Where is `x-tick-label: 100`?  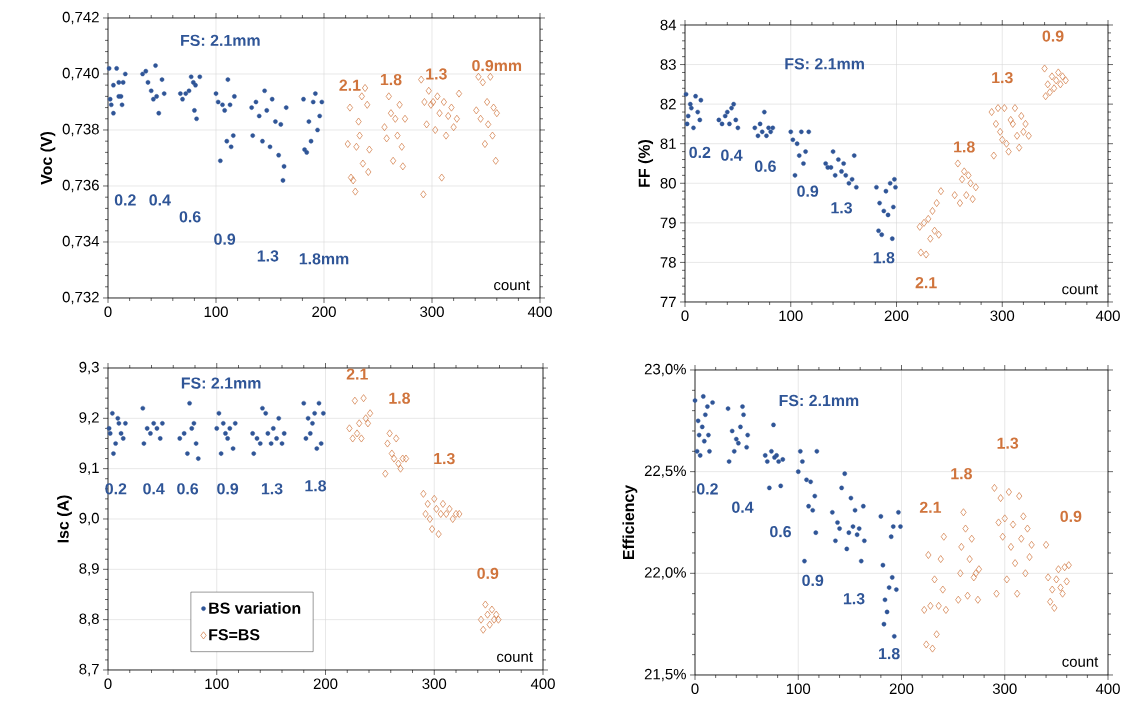 x-tick-label: 100 is located at coordinates (216, 312).